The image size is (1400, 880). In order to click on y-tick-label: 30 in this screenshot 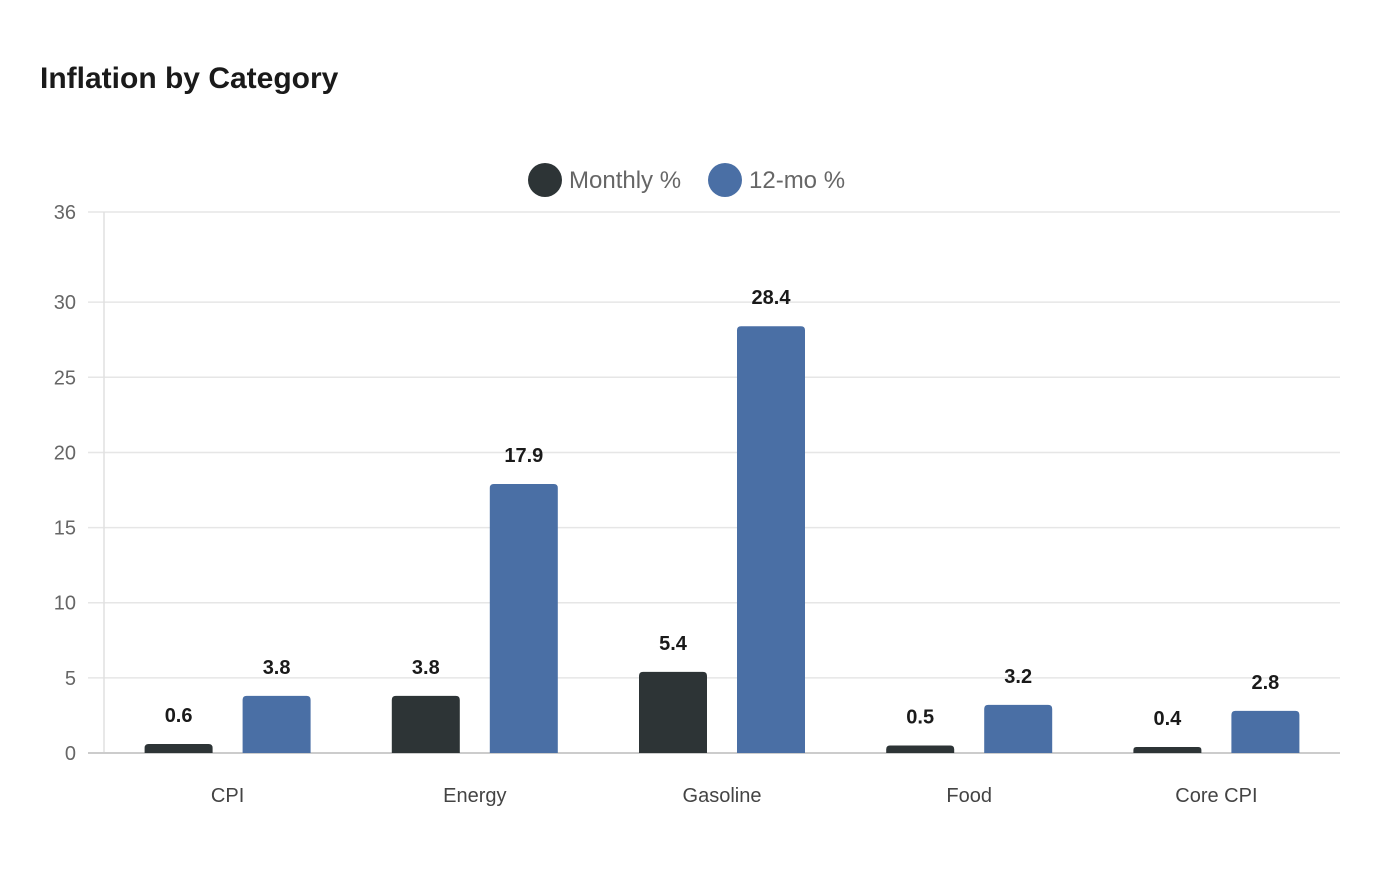, I will do `click(65, 303)`.